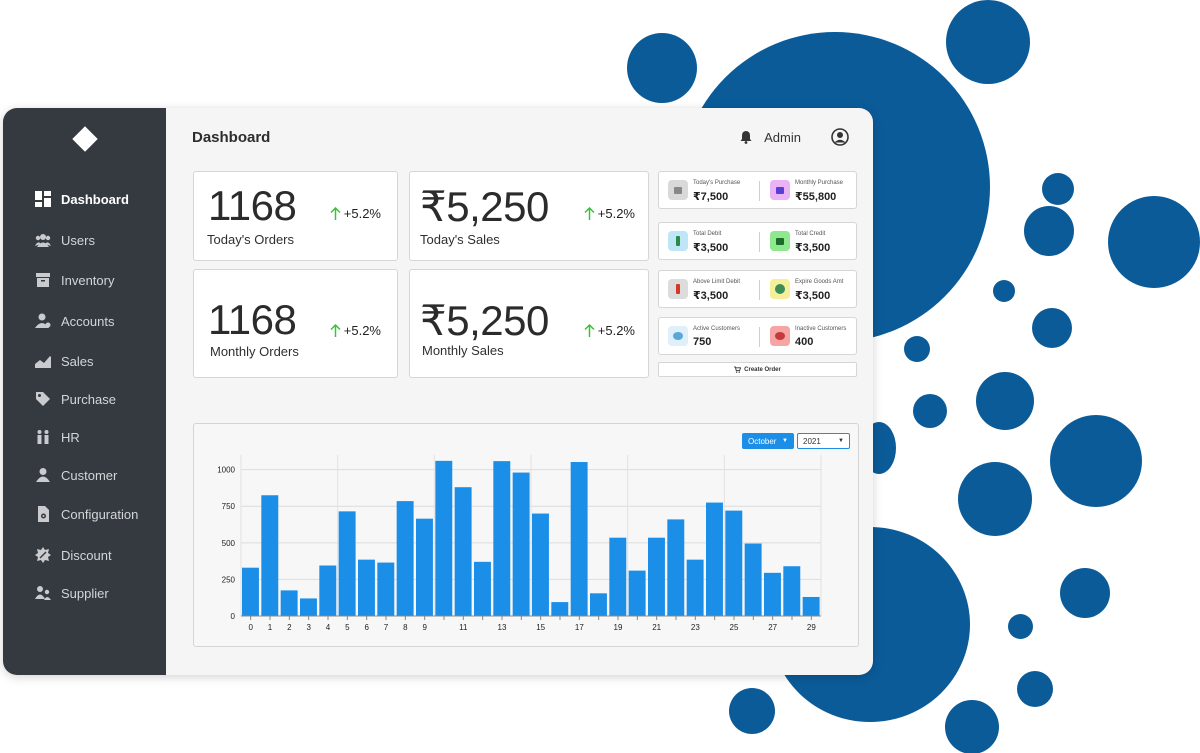 The image size is (1200, 753). What do you see at coordinates (75, 399) in the screenshot?
I see `sidebar-item-purchase: Purchase` at bounding box center [75, 399].